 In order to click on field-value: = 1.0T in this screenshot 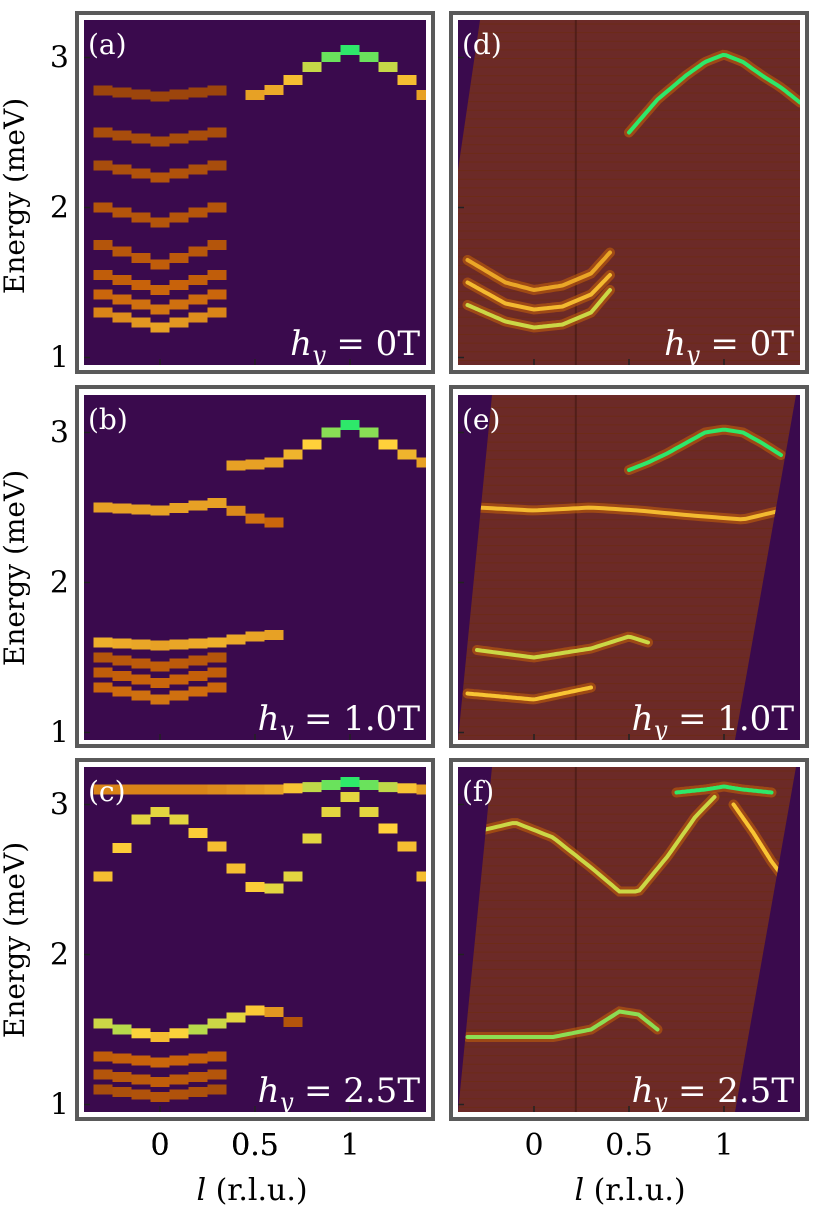, I will do `click(730, 719)`.